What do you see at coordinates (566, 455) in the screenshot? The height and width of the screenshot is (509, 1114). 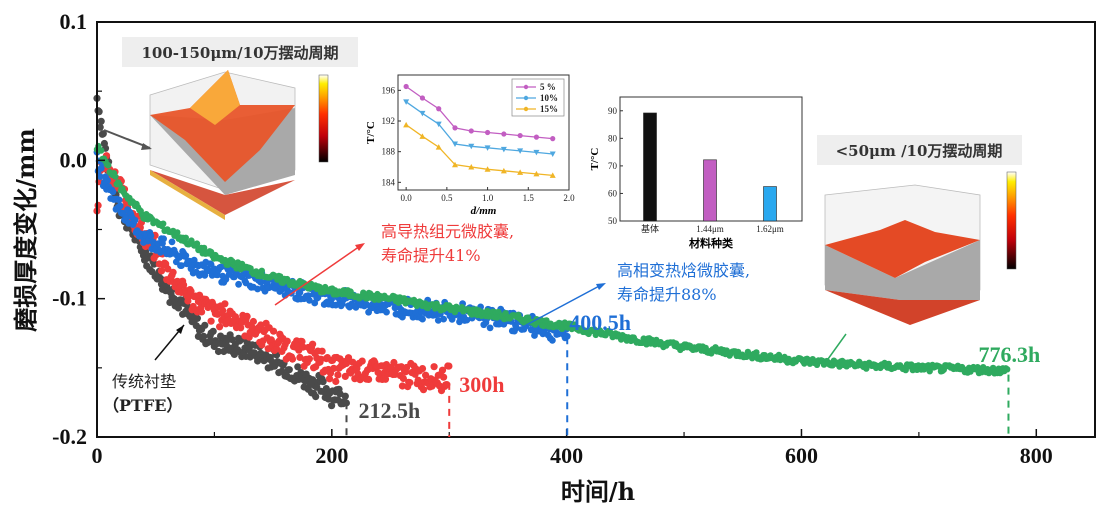 I see `x-tick-label: 400` at bounding box center [566, 455].